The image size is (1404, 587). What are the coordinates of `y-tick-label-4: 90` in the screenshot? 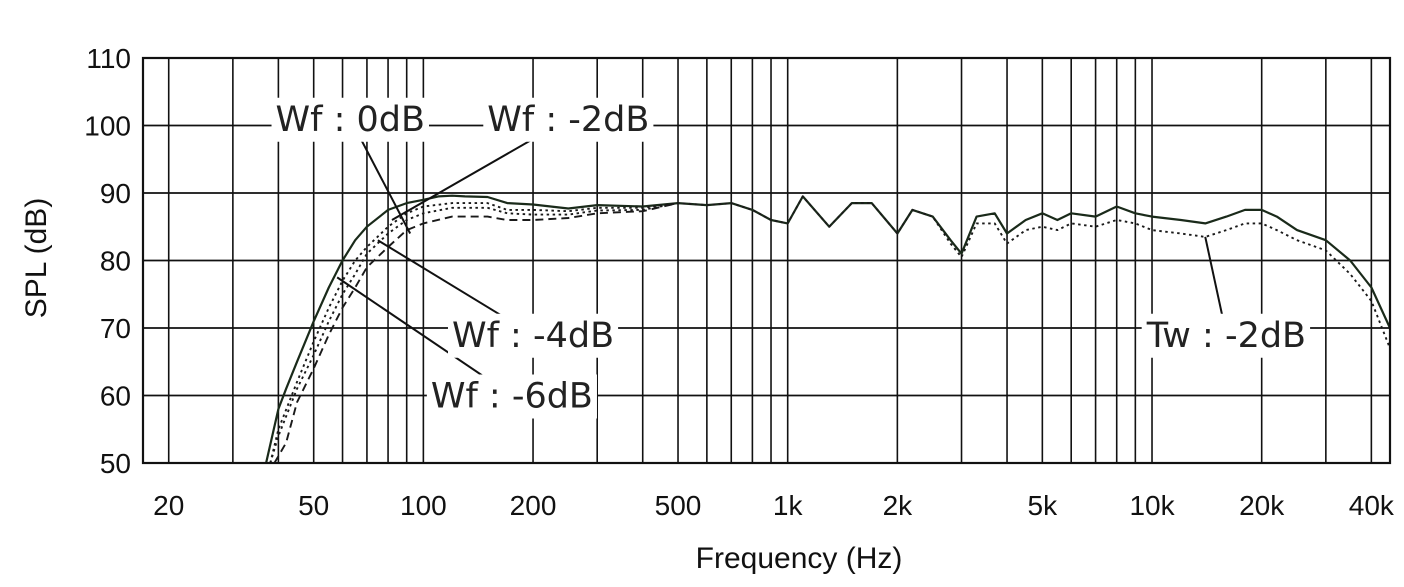 It's located at (115, 193).